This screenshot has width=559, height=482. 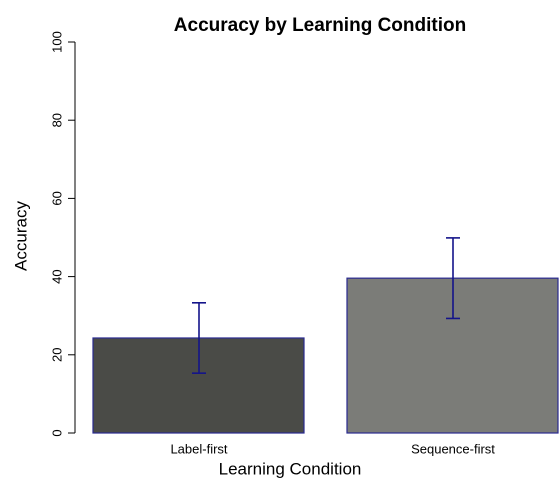 I want to click on y-tick-label: 0, so click(x=56, y=432).